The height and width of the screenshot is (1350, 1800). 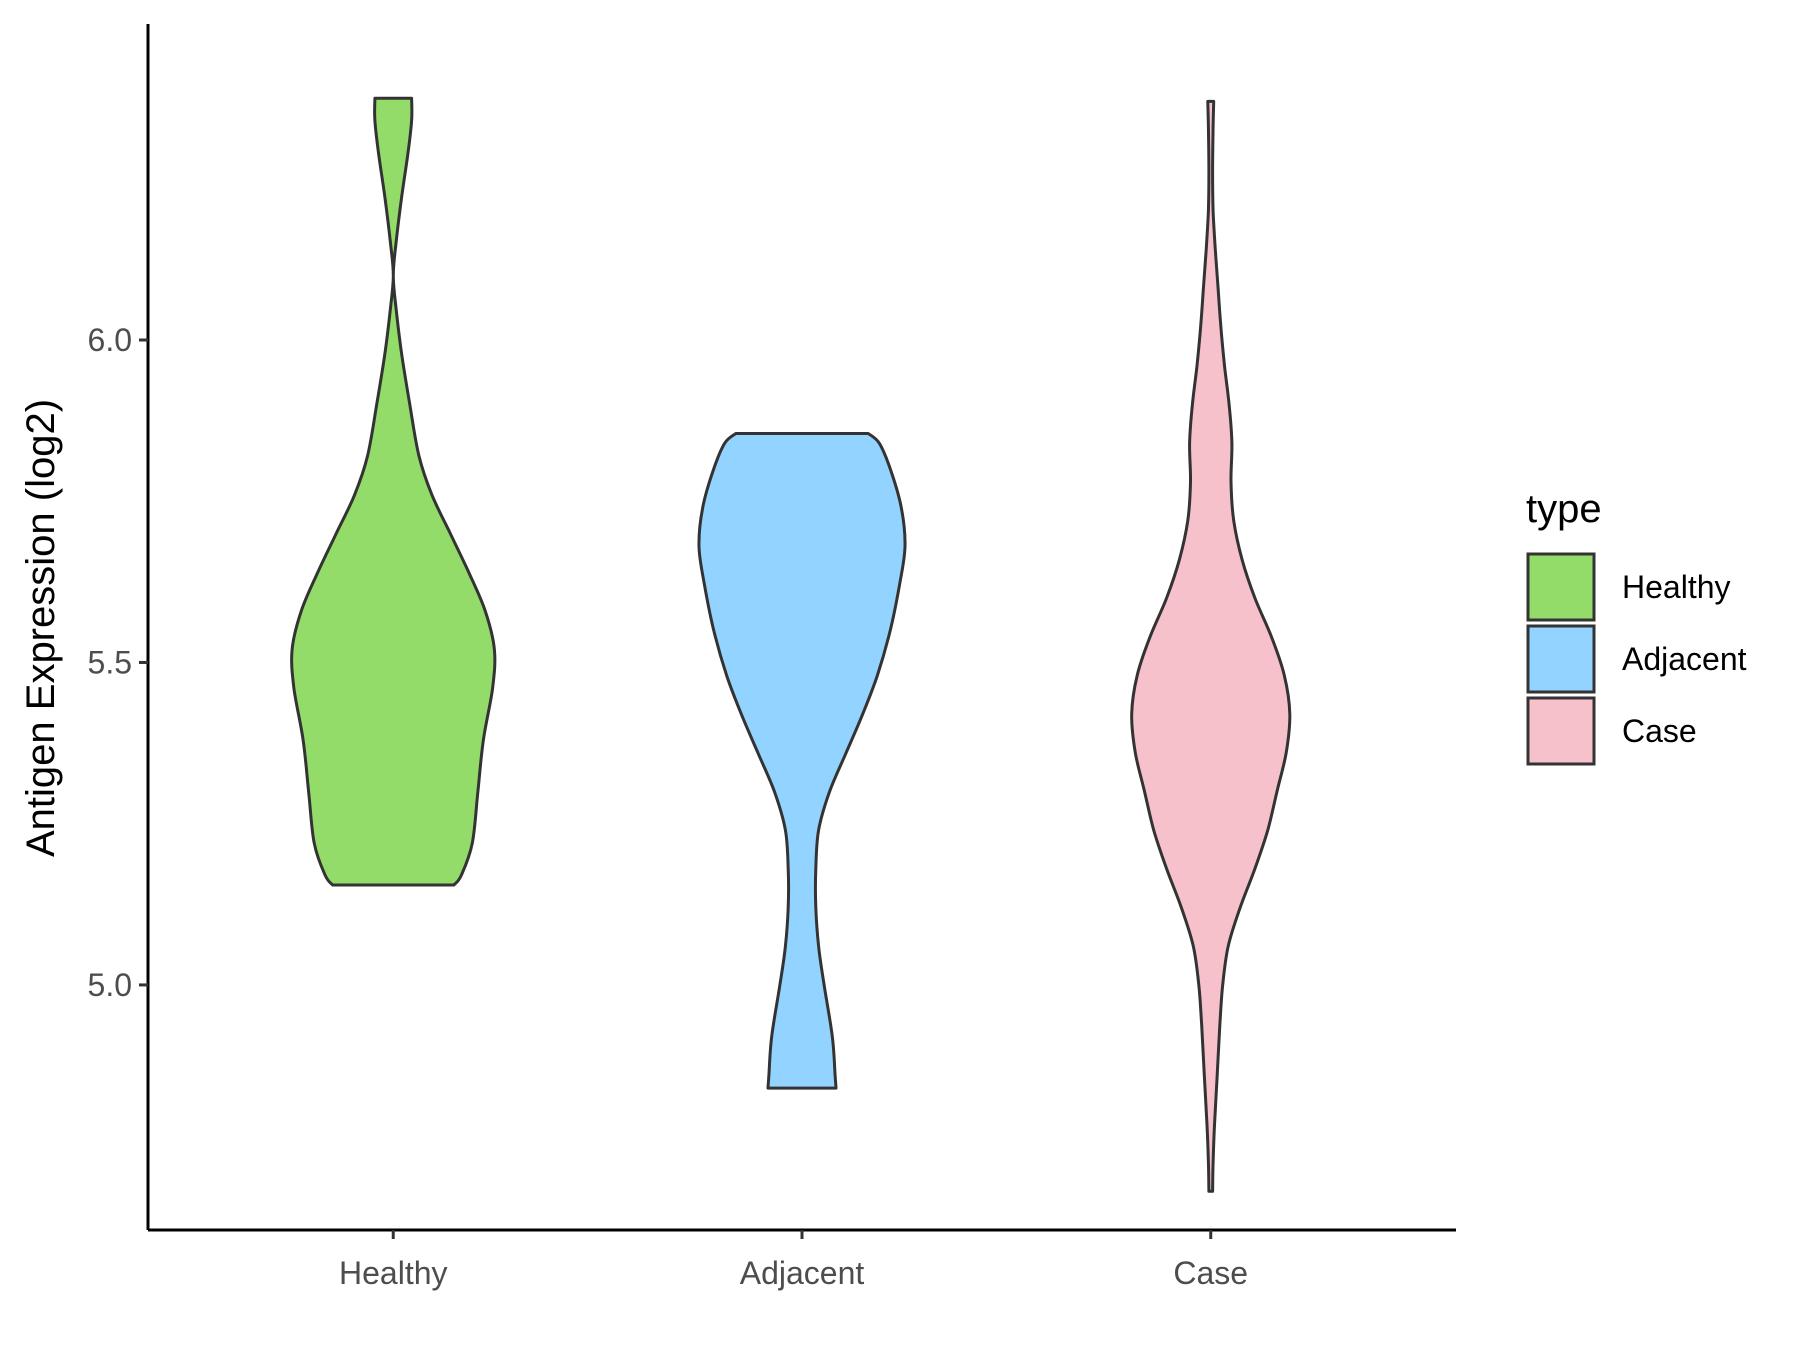 What do you see at coordinates (110, 662) in the screenshot?
I see `y-tick-label: 5.5` at bounding box center [110, 662].